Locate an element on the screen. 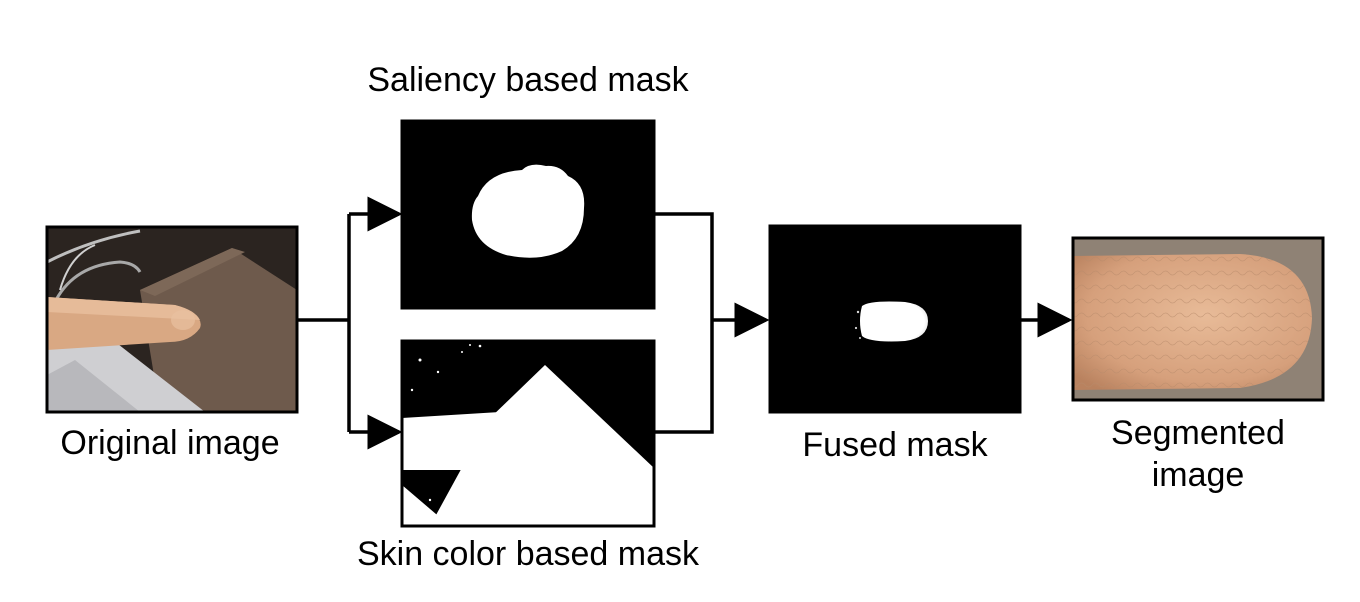 This screenshot has width=1360, height=602. skin-mask is located at coordinates (528, 433).